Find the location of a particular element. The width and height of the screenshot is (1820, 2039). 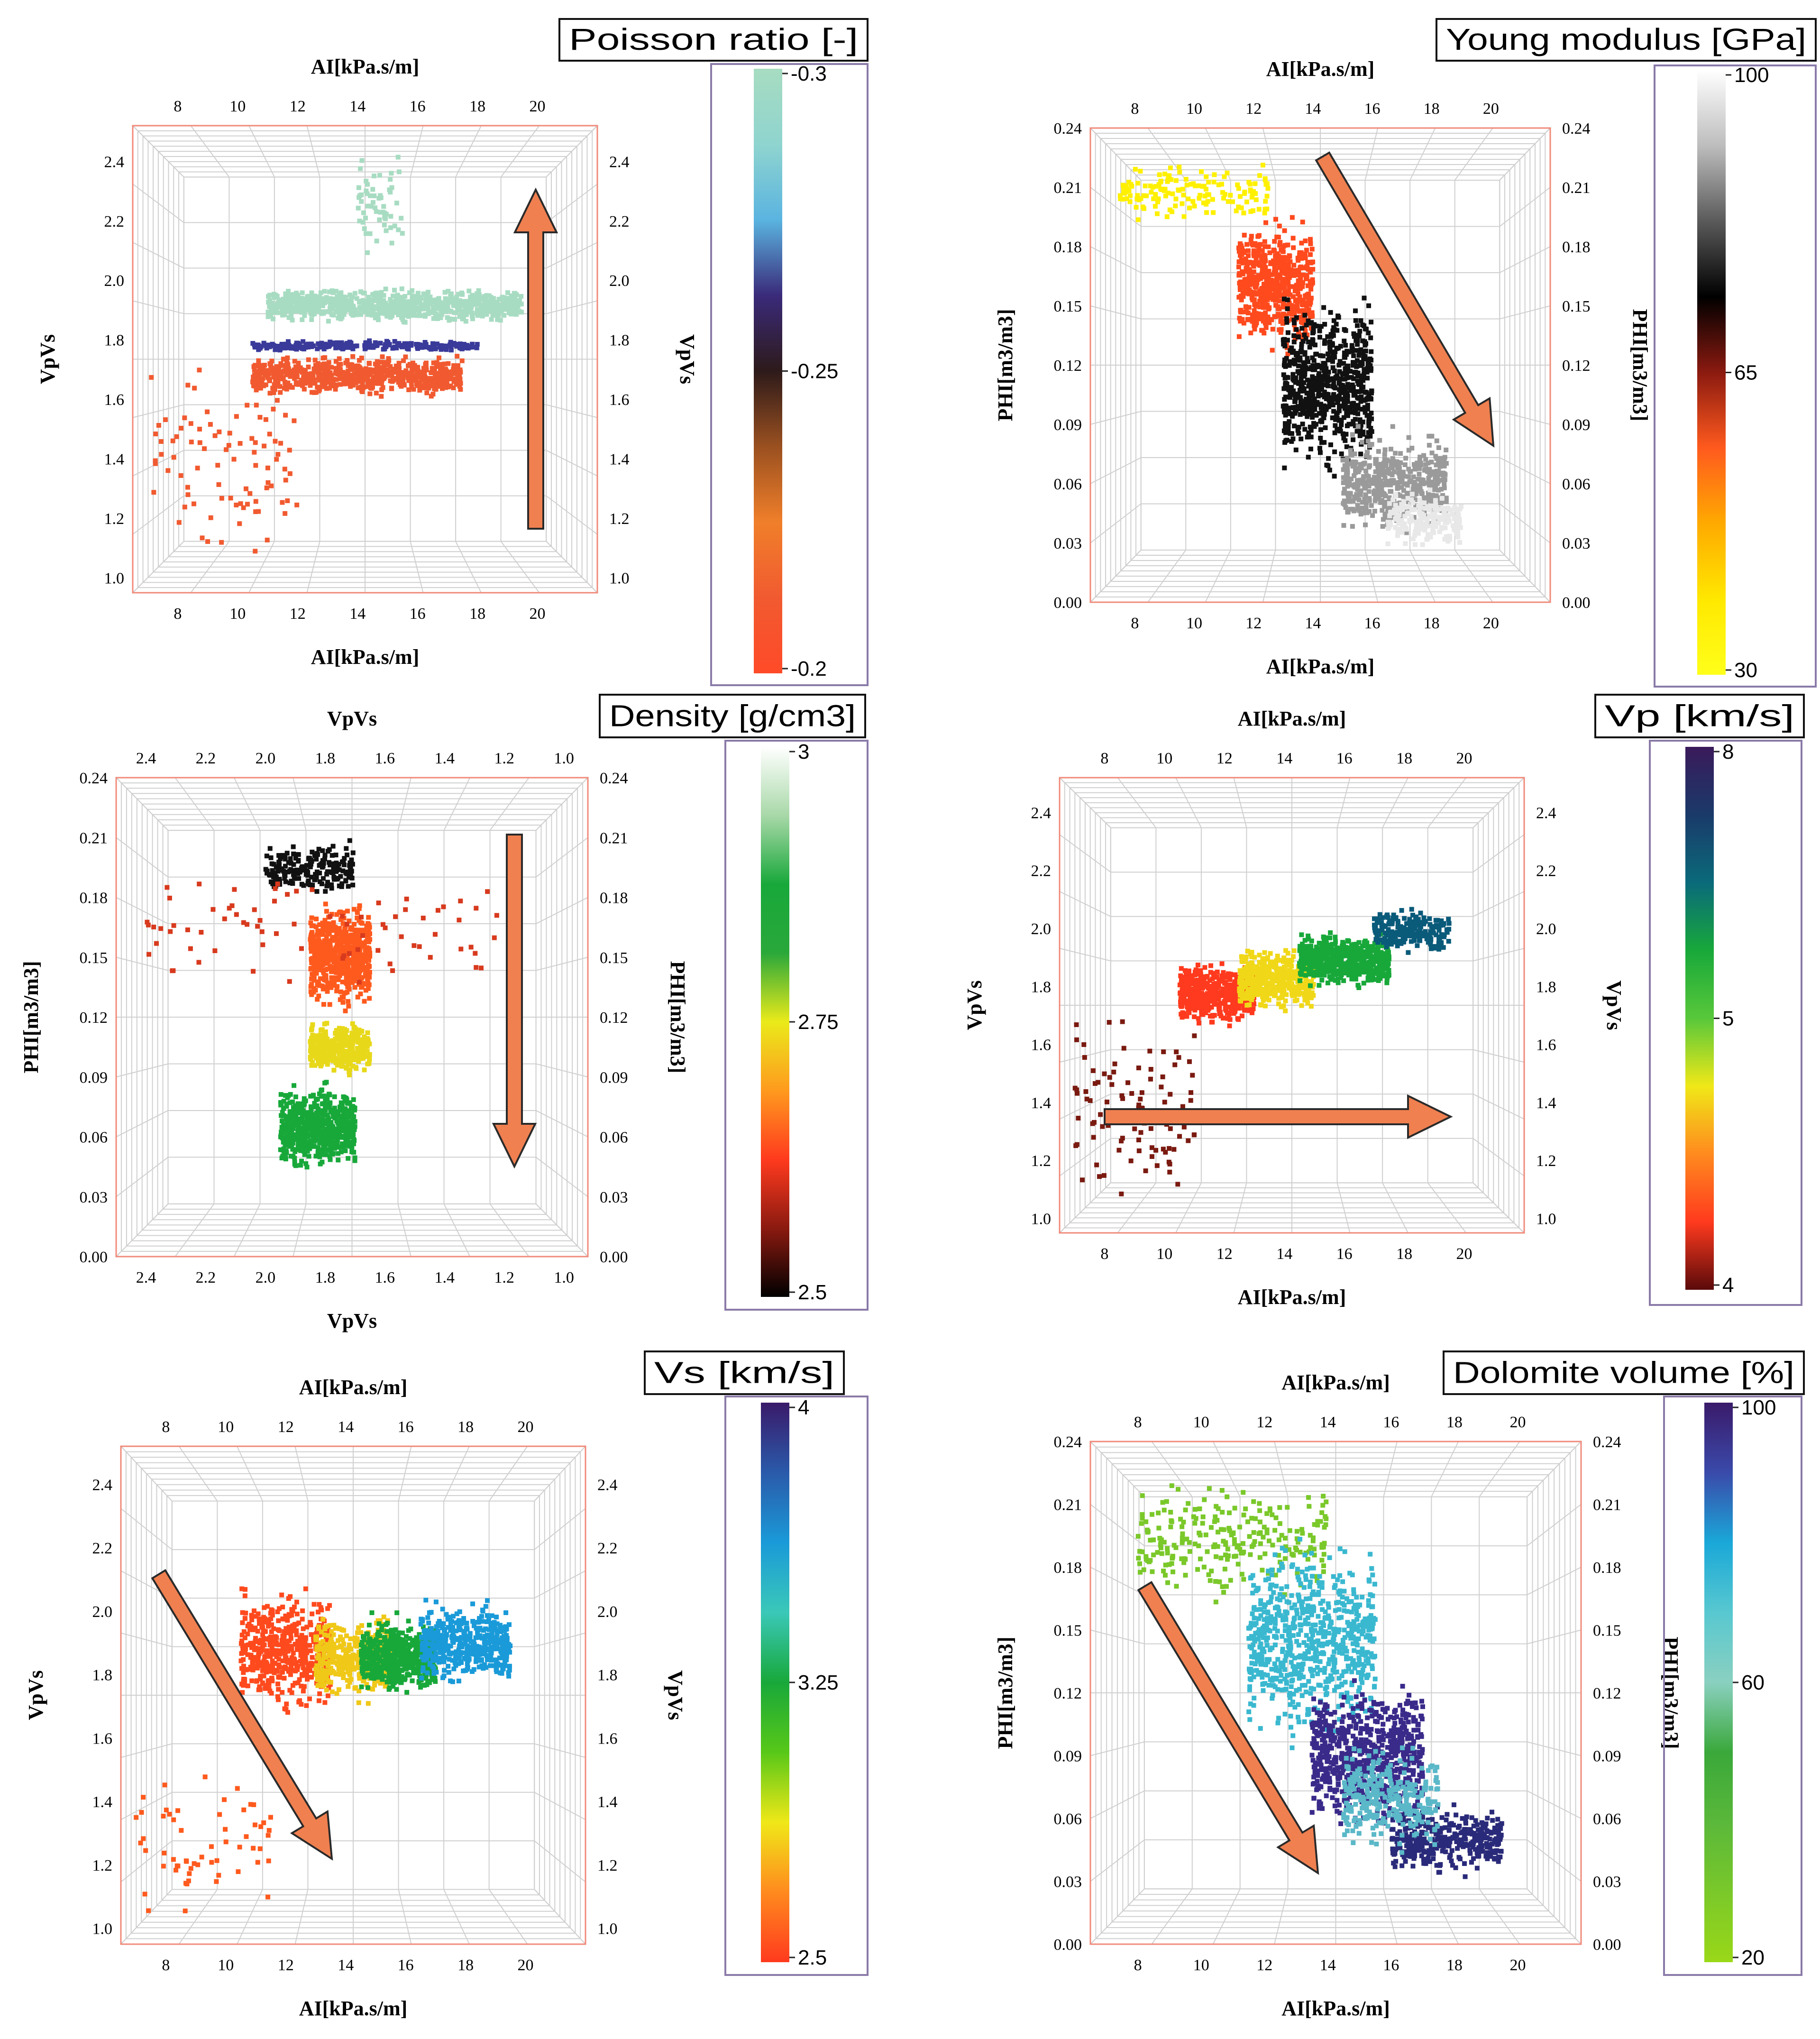

y-tick-right: 0.06 is located at coordinates (1576, 485).